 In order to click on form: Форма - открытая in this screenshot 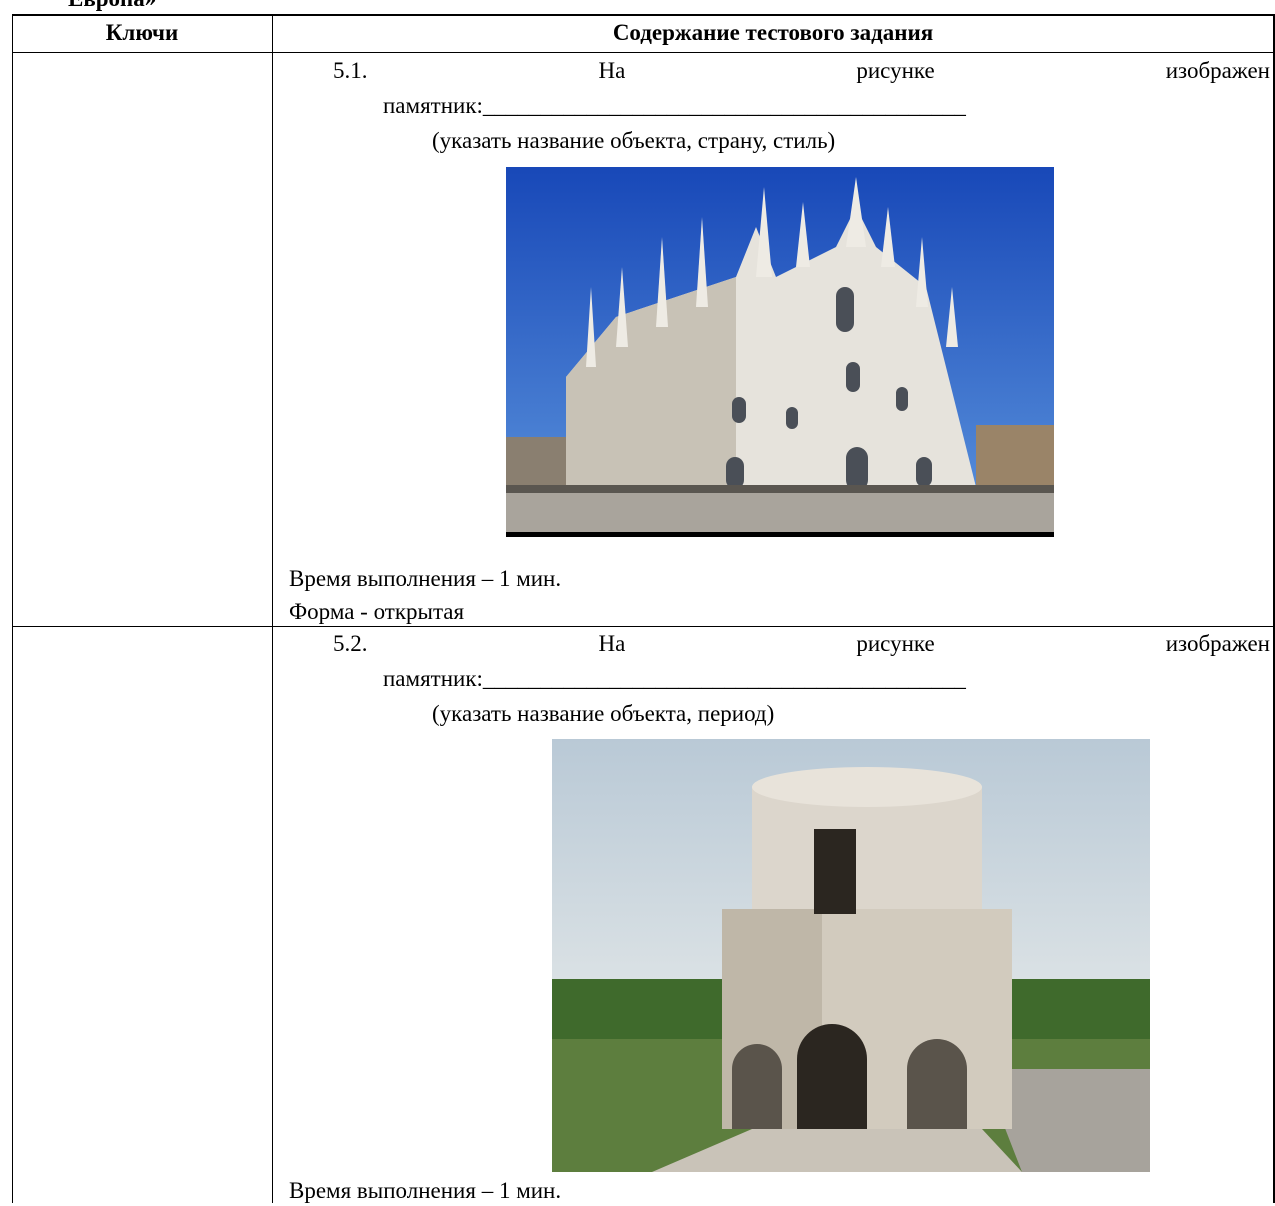, I will do `click(377, 611)`.